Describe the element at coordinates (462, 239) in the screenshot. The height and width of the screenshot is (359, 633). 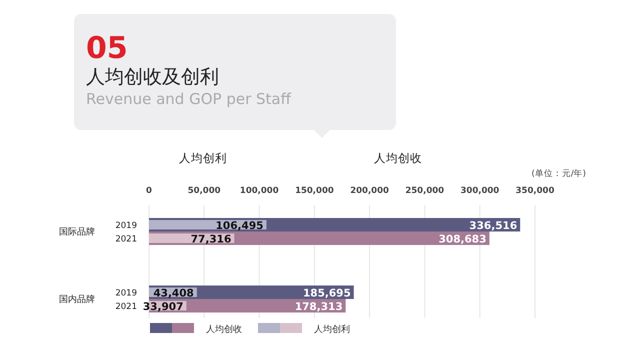
I see `data-label: 308,683` at that location.